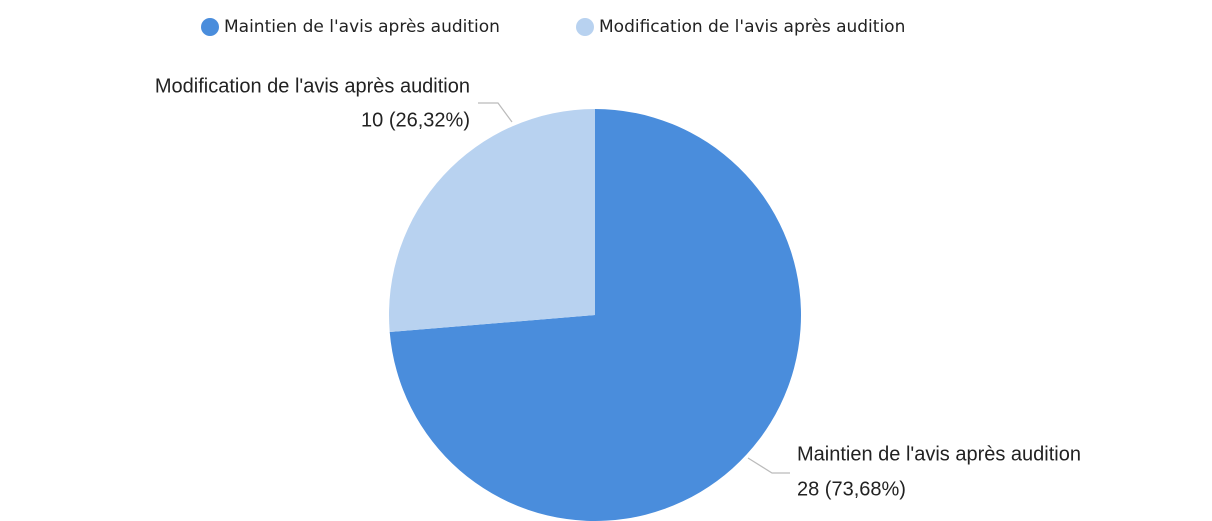 The image size is (1212, 521). Describe the element at coordinates (415, 120) in the screenshot. I see `slice-value: 10 (26,32%)` at that location.